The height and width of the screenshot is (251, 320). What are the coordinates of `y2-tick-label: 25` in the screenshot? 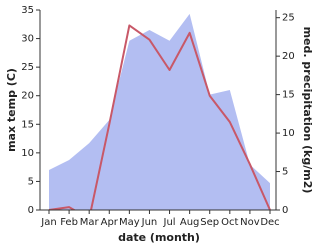 It's located at (288, 18).